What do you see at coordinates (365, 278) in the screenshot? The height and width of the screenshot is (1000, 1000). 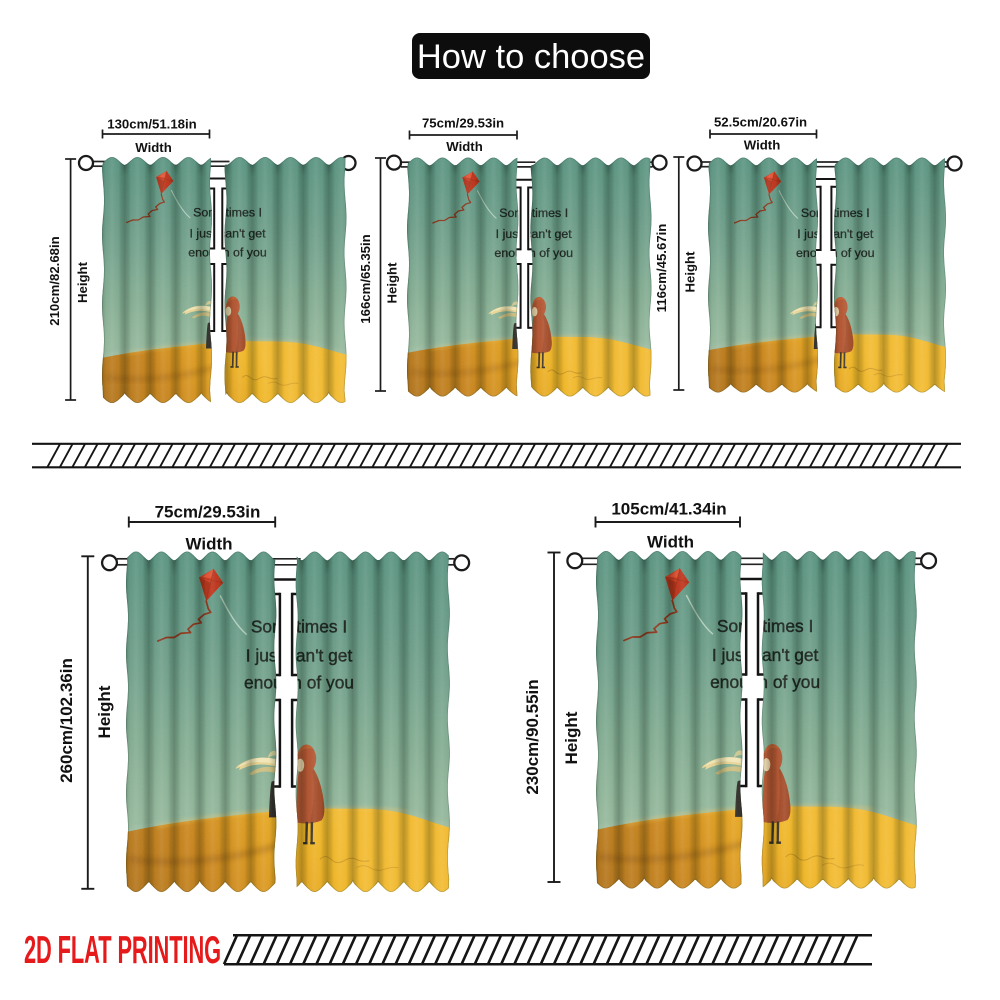 I see `svg-text: 166cm/65.35in` at bounding box center [365, 278].